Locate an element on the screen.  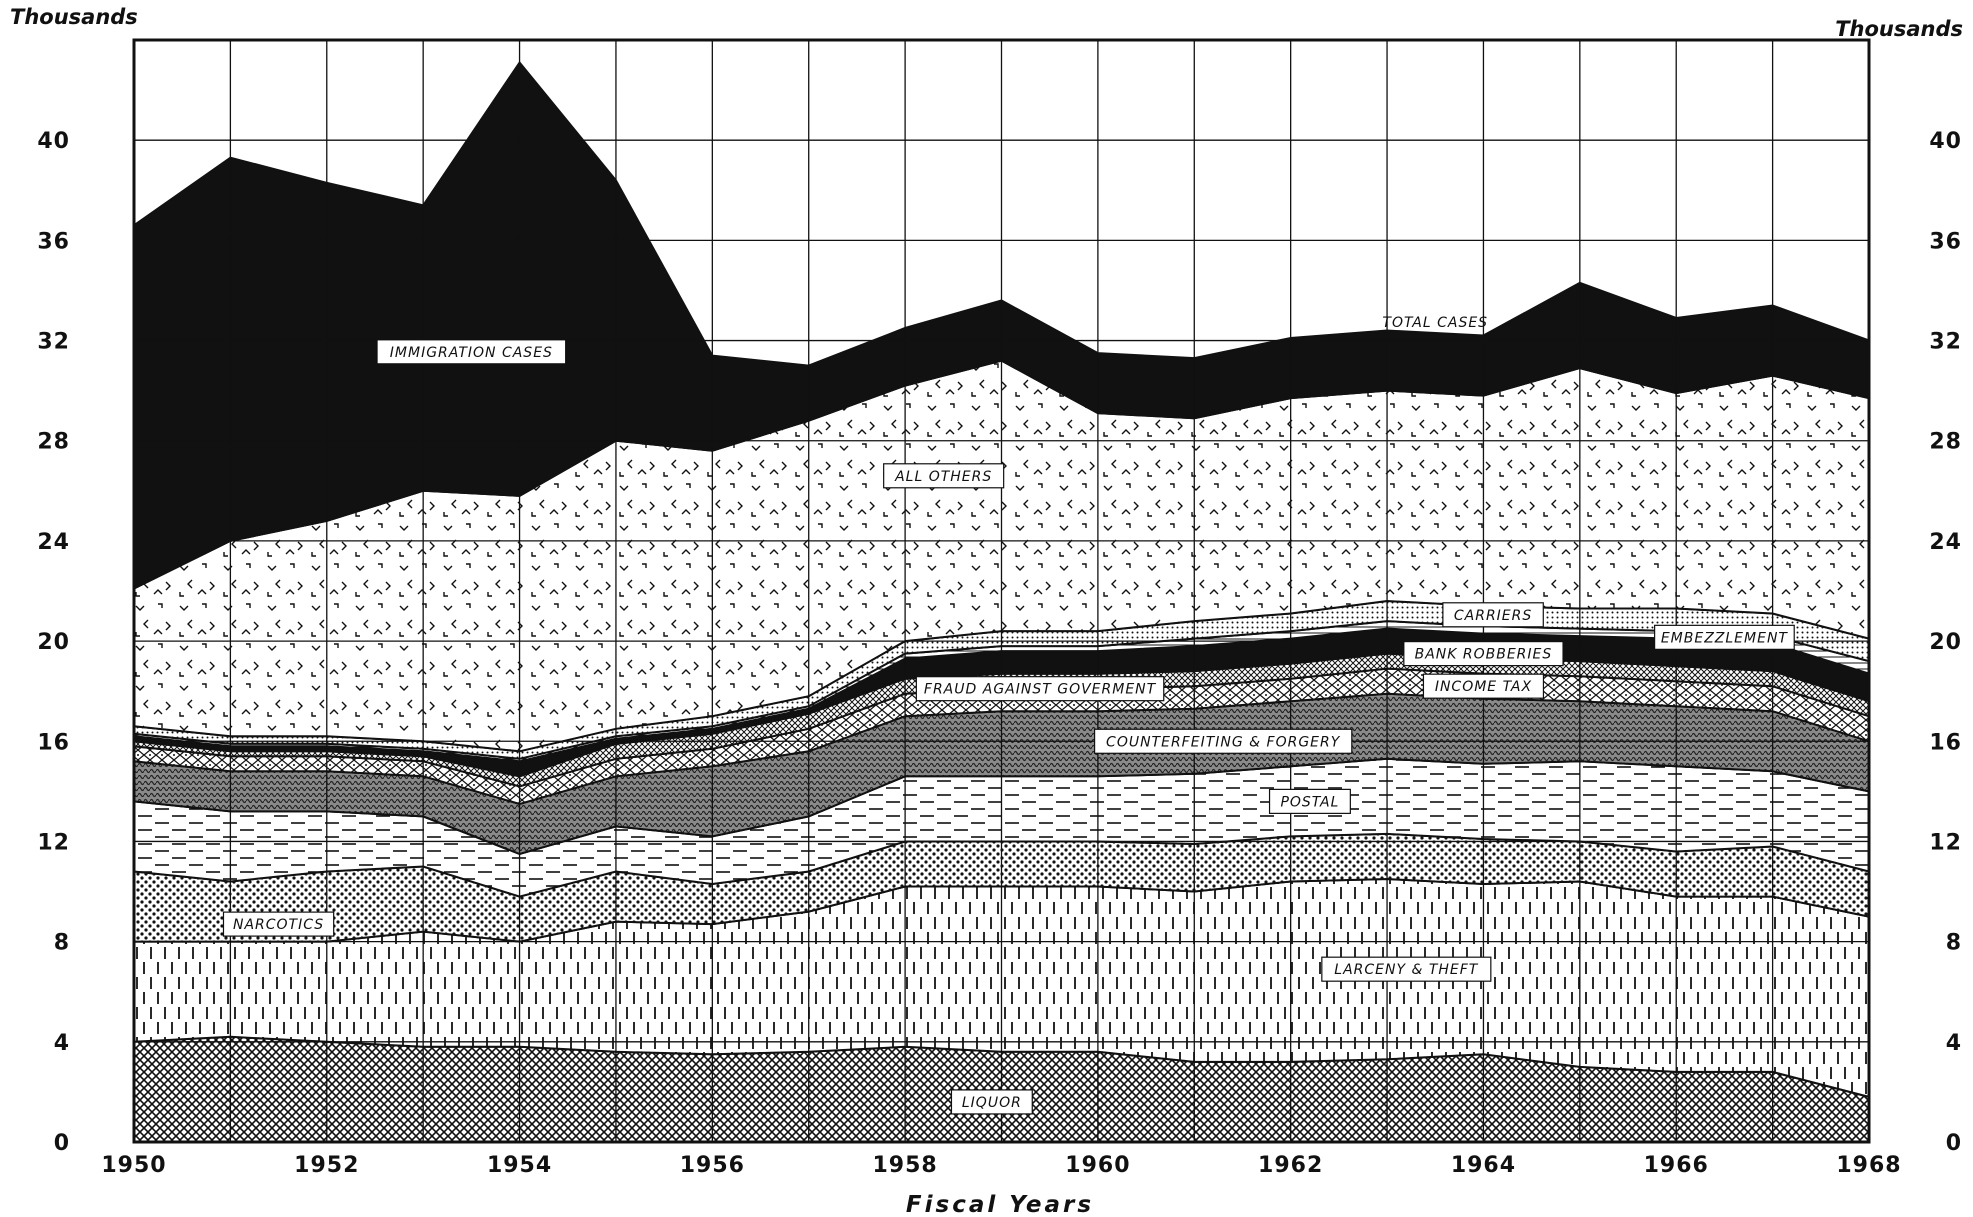
y-tick-label-right: 4 is located at coordinates (1954, 1043).